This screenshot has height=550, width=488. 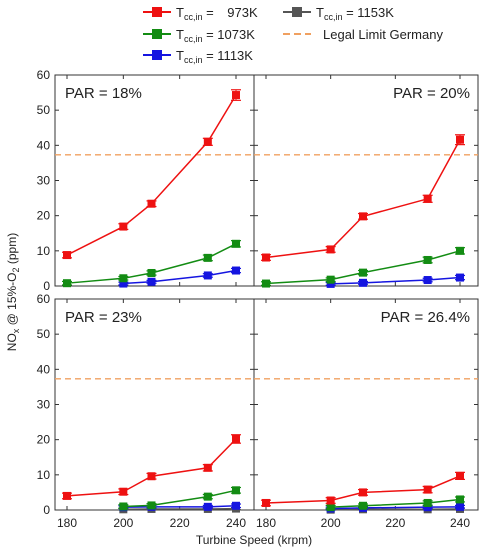 I want to click on y-tick-label: 0, so click(x=46, y=286).